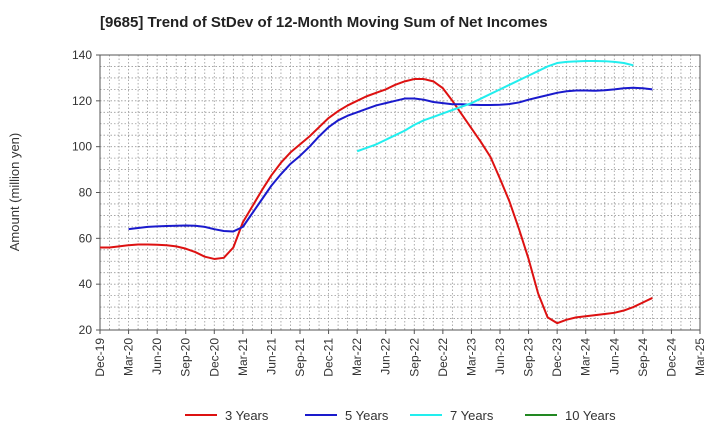 The image size is (720, 440). What do you see at coordinates (14, 192) in the screenshot?
I see `y-axis-label: Amount (million yen)` at bounding box center [14, 192].